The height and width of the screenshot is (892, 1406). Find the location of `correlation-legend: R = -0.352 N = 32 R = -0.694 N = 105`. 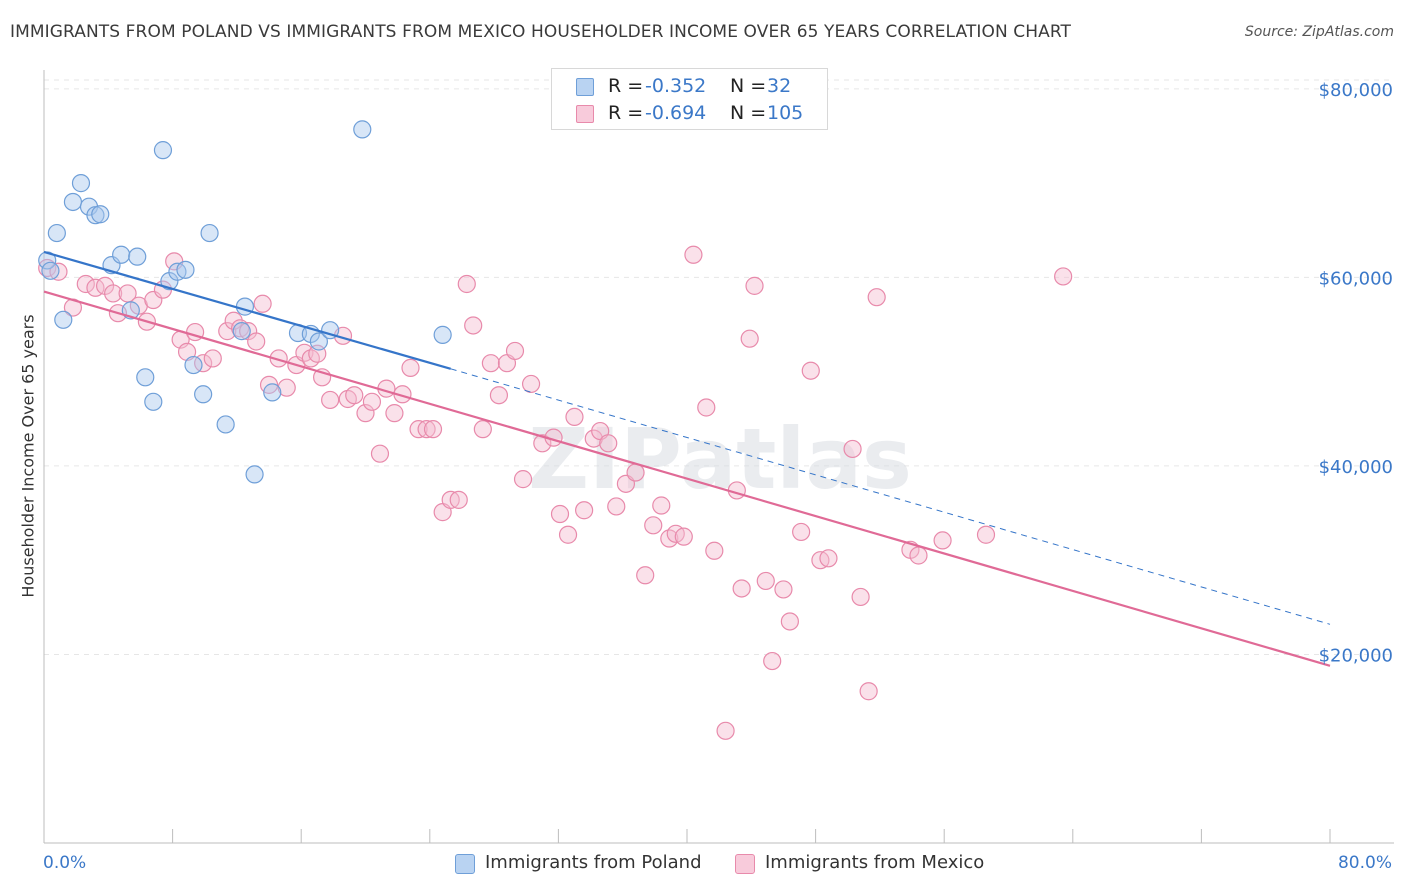

correlation-legend: R = -0.352 N = 32 R = -0.694 N = 105 is located at coordinates (689, 99).